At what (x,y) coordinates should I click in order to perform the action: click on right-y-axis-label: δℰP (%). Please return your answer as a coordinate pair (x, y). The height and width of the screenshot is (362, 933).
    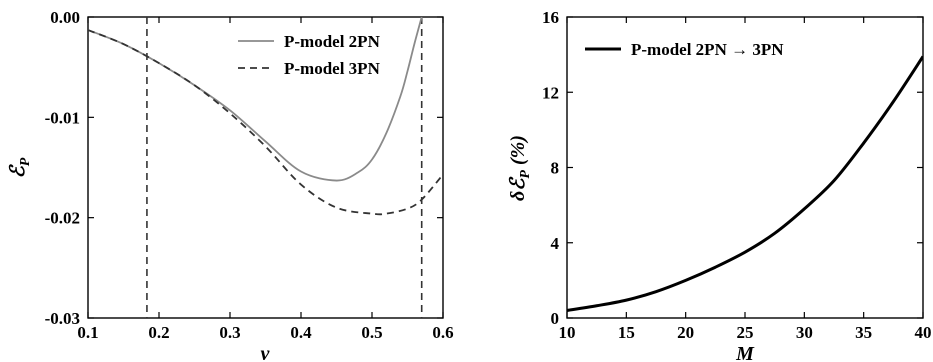
    Looking at the image, I should click on (520, 168).